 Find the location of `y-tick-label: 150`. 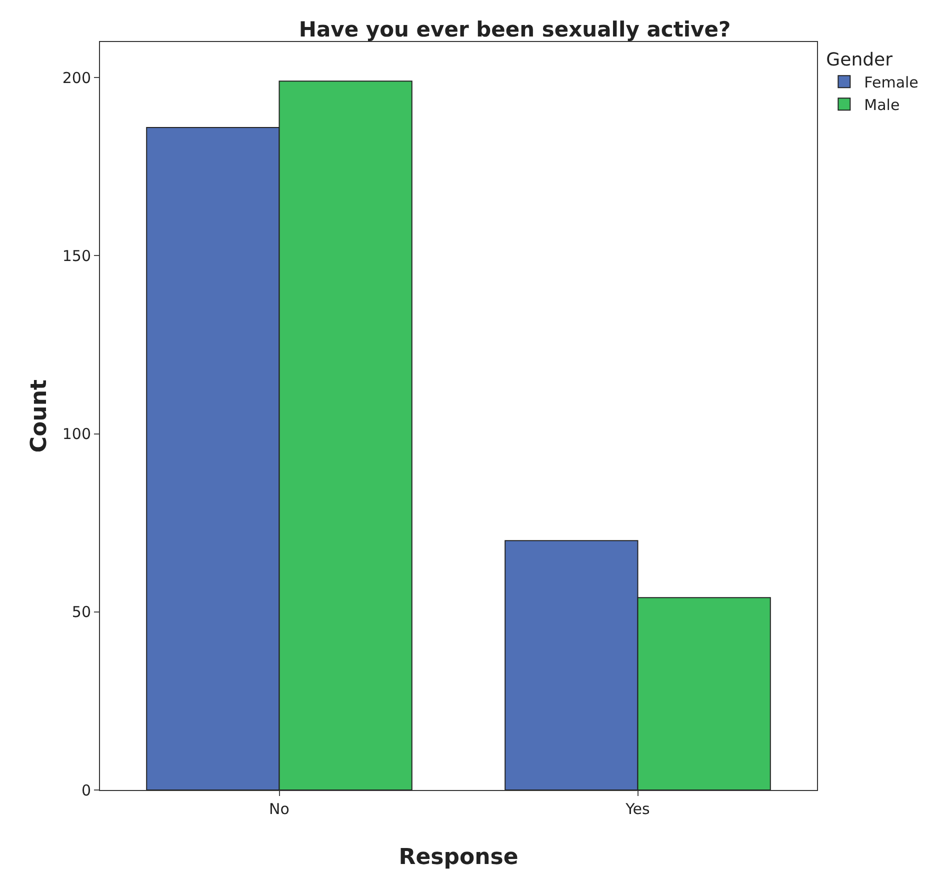

y-tick-label: 150 is located at coordinates (76, 255).